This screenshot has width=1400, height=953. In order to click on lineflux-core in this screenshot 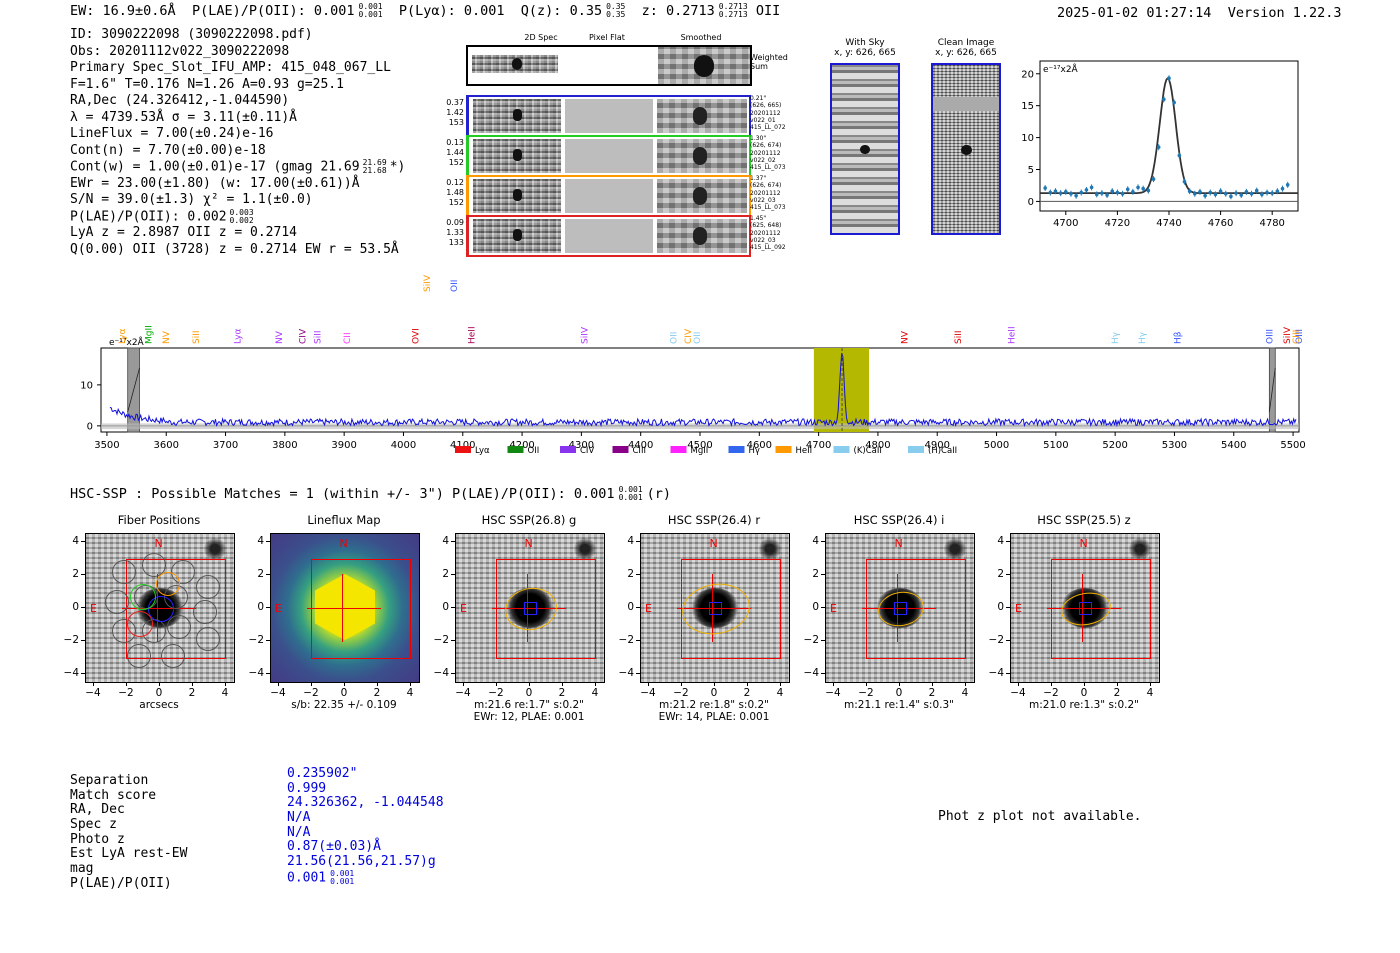, I will do `click(345, 607)`.